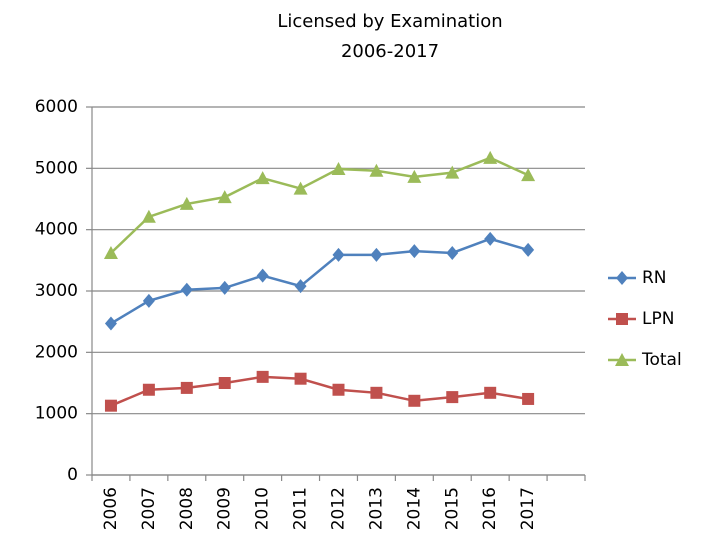 This screenshot has width=701, height=547. I want to click on y-tick-label: 6000, so click(56, 107).